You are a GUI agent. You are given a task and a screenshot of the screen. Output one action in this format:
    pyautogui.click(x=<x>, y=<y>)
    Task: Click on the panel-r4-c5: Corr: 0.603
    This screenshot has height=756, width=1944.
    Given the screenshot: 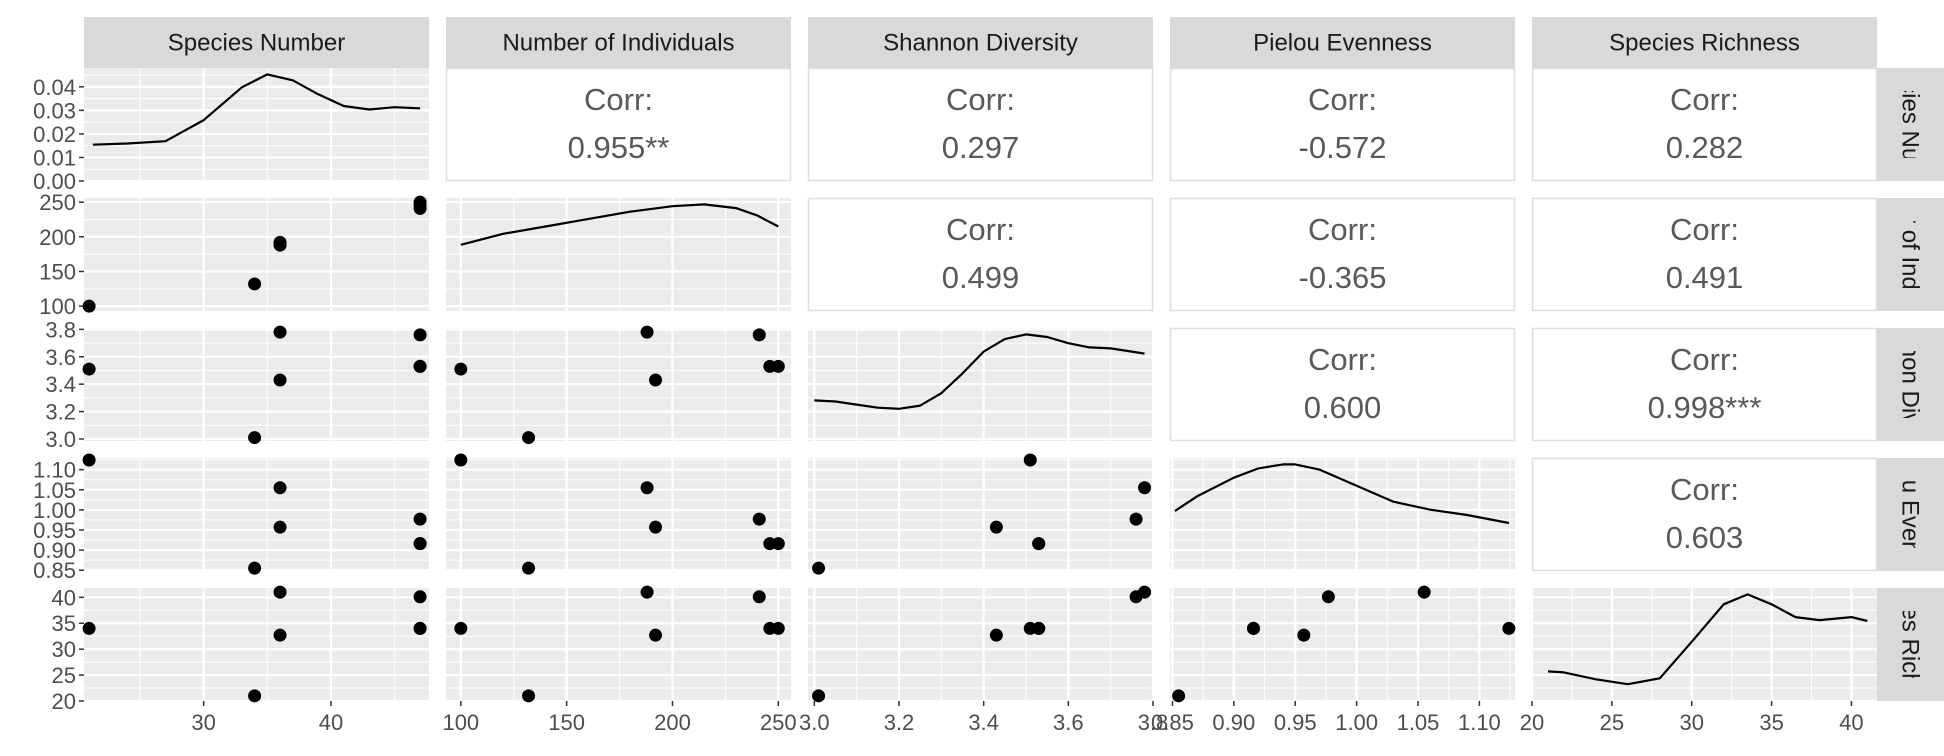 What is the action you would take?
    pyautogui.click(x=1704, y=514)
    